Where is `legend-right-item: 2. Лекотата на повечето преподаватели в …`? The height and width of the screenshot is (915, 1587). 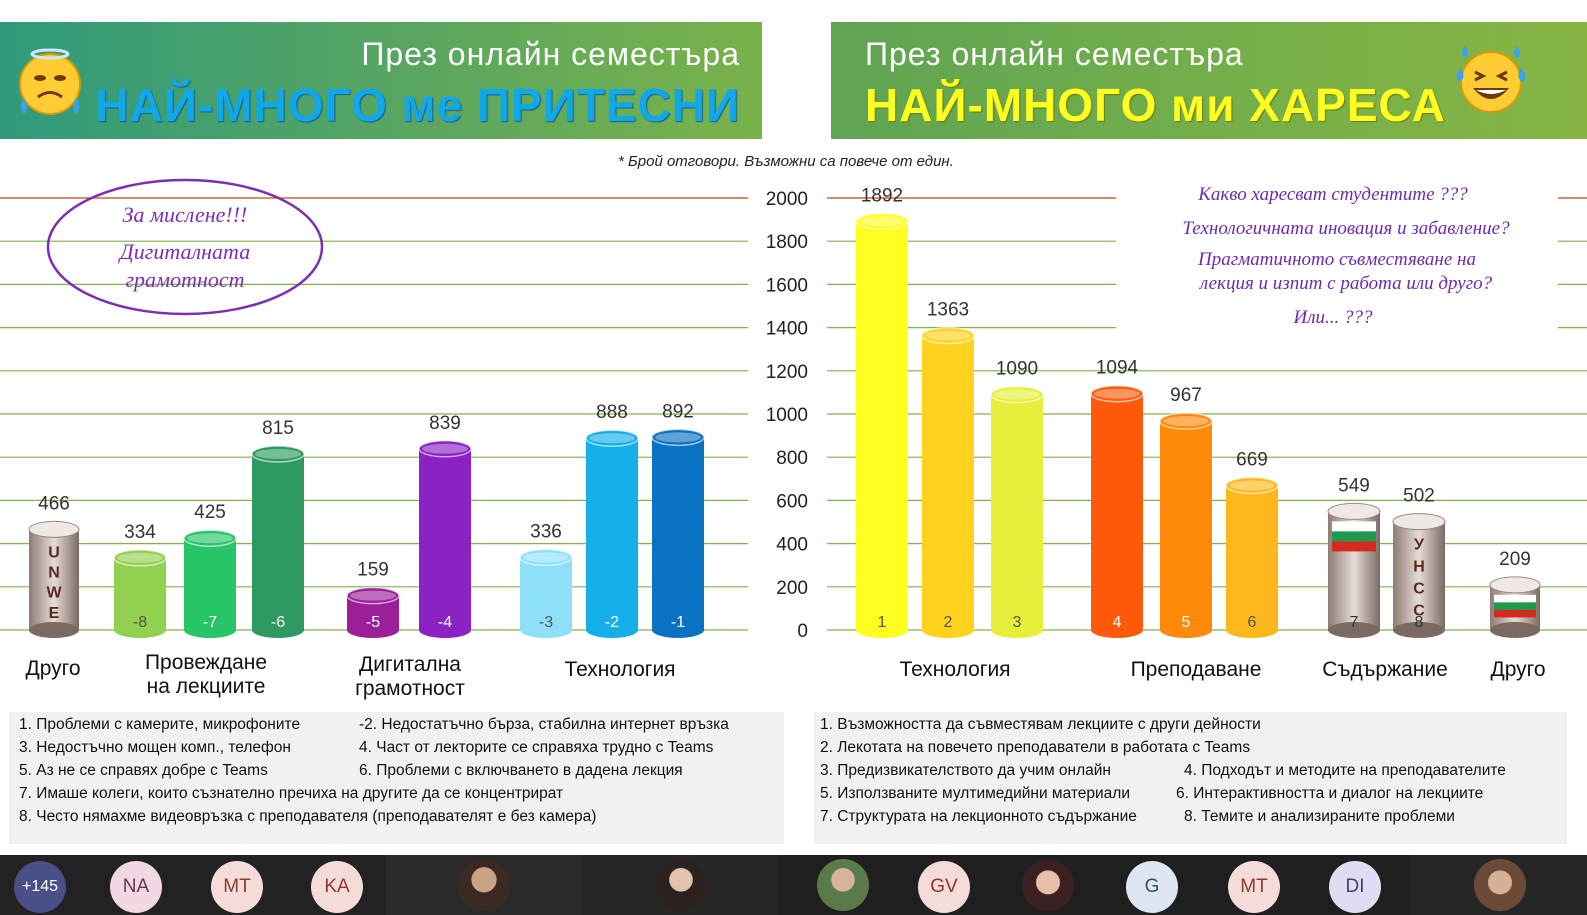 legend-right-item: 2. Лекотата на повечето преподаватели в … is located at coordinates (1035, 747).